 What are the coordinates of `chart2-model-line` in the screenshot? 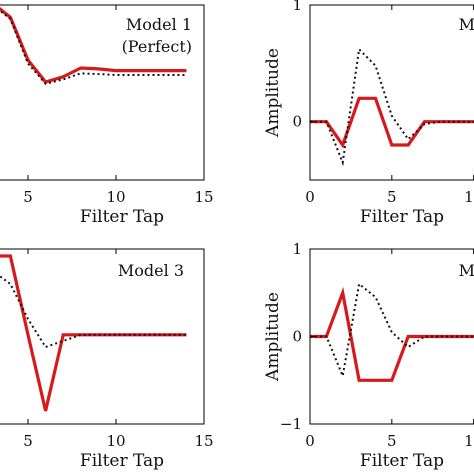 It's located at (392, 122).